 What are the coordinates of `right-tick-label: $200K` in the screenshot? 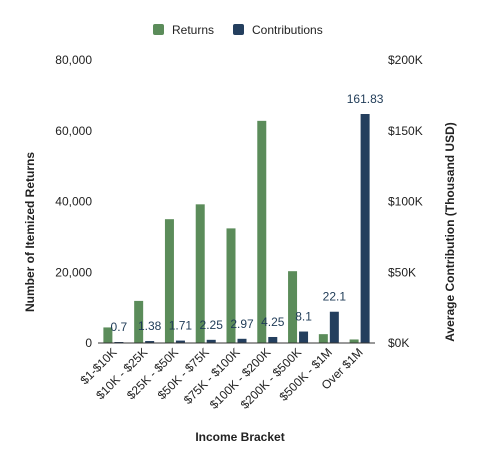 It's located at (405, 60).